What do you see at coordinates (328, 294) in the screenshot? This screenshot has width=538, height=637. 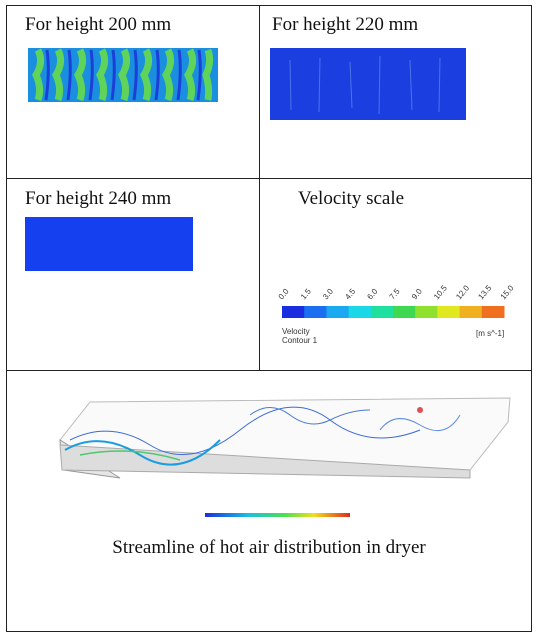 I see `scale-tick-label: 3.0` at bounding box center [328, 294].